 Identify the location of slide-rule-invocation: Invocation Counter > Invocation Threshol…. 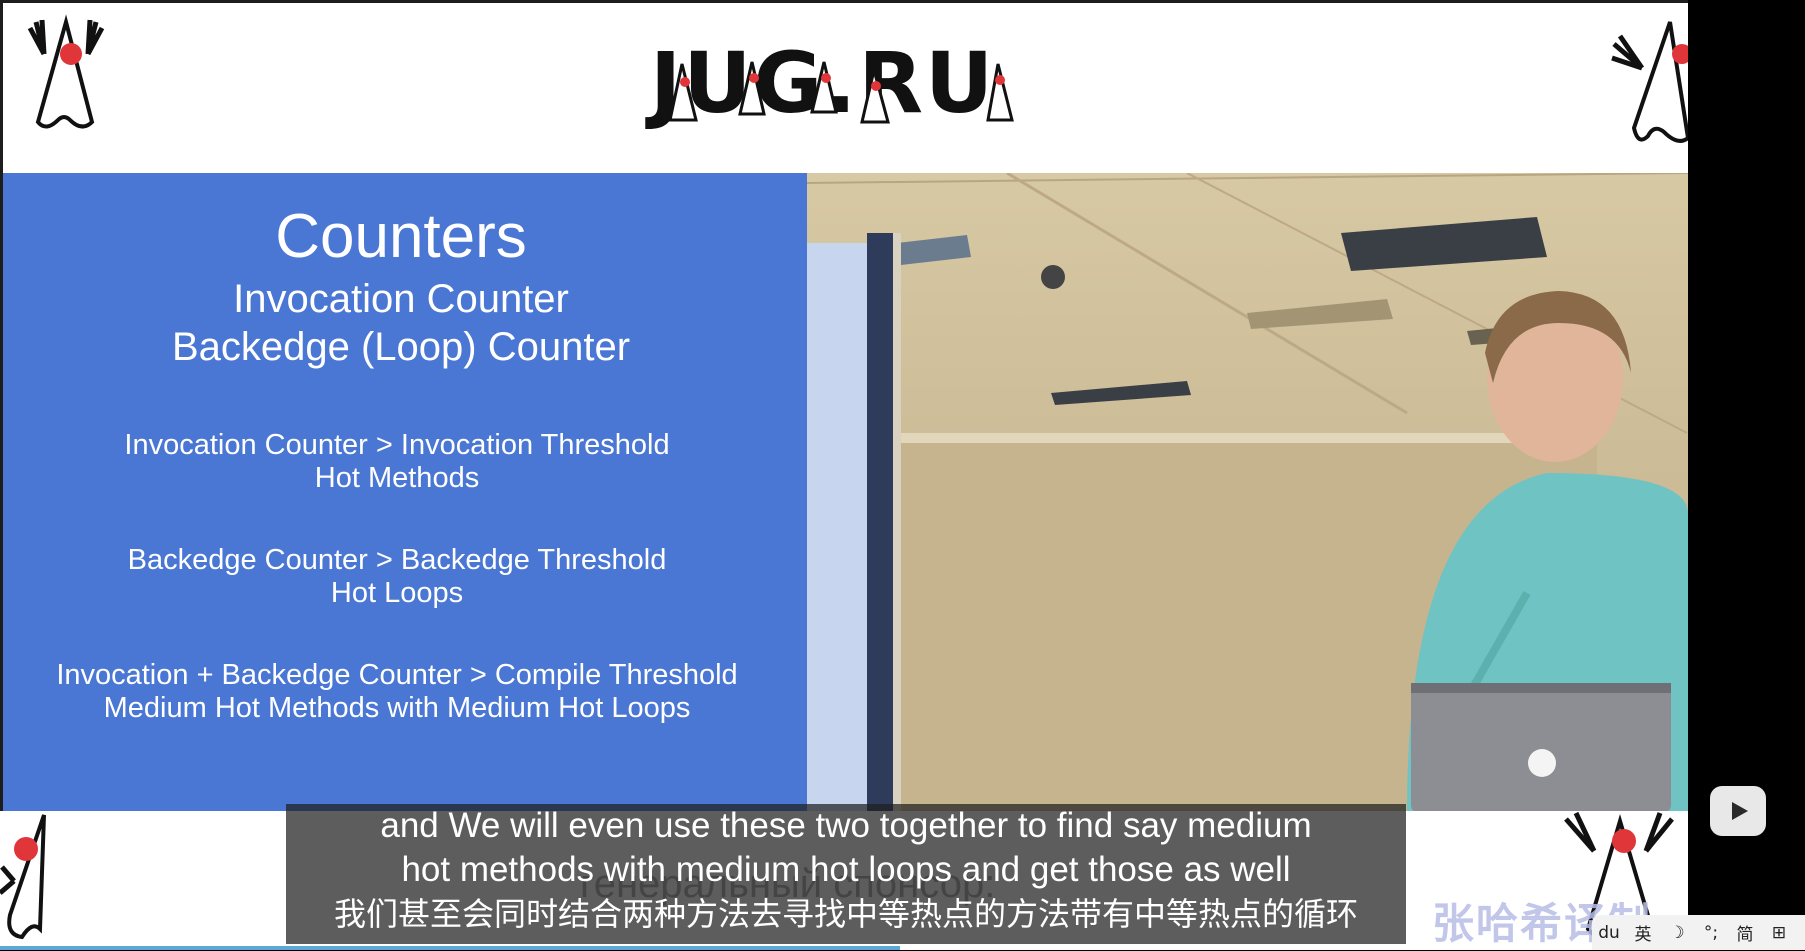
(397, 462).